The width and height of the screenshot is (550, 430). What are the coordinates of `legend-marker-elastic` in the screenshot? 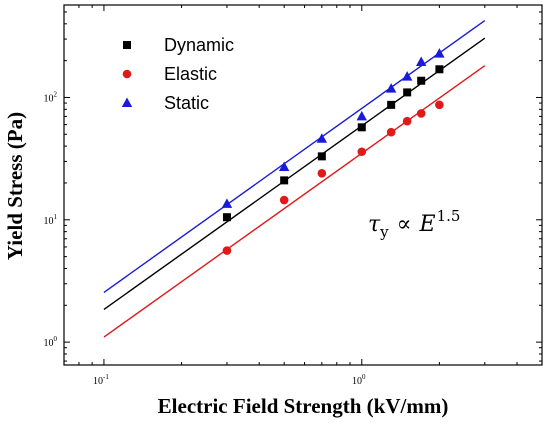 It's located at (127, 74).